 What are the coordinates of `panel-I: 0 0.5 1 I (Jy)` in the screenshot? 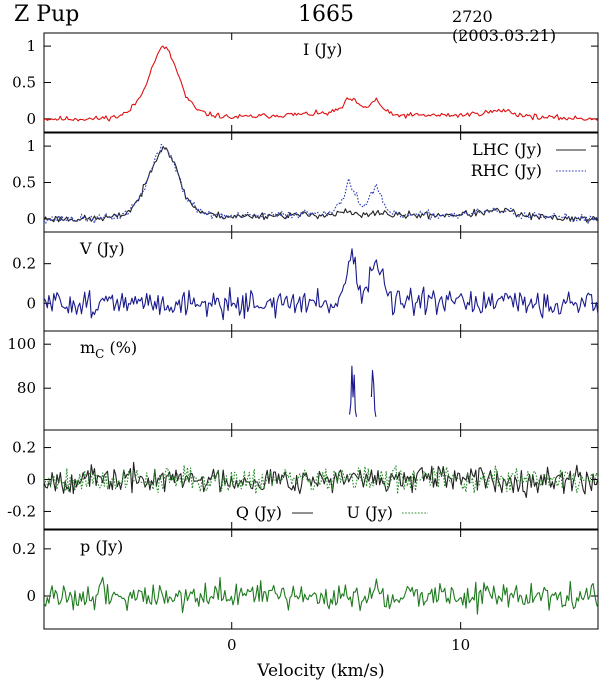 It's located at (305, 82).